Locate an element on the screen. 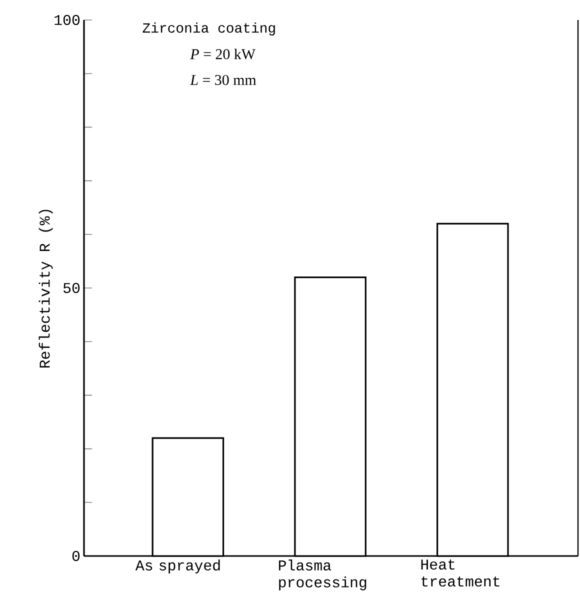  x-tick-label: Plasma processing is located at coordinates (322, 575).